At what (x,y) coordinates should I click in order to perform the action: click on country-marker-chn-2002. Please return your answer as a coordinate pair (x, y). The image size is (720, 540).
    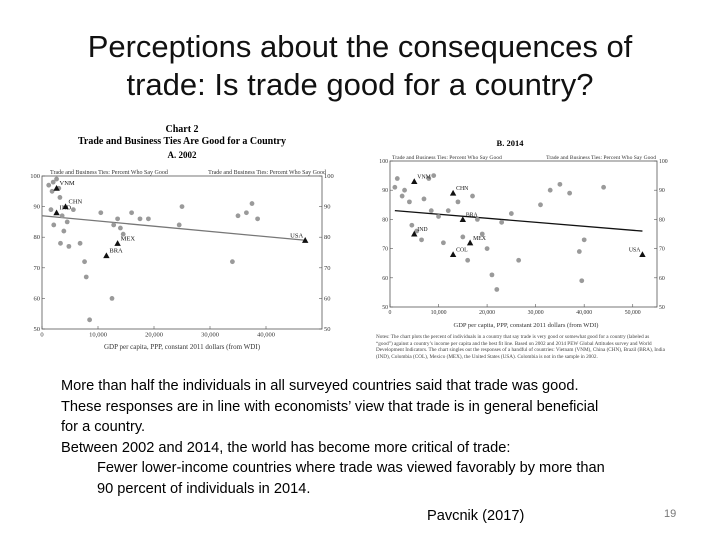
    Looking at the image, I should click on (65, 206).